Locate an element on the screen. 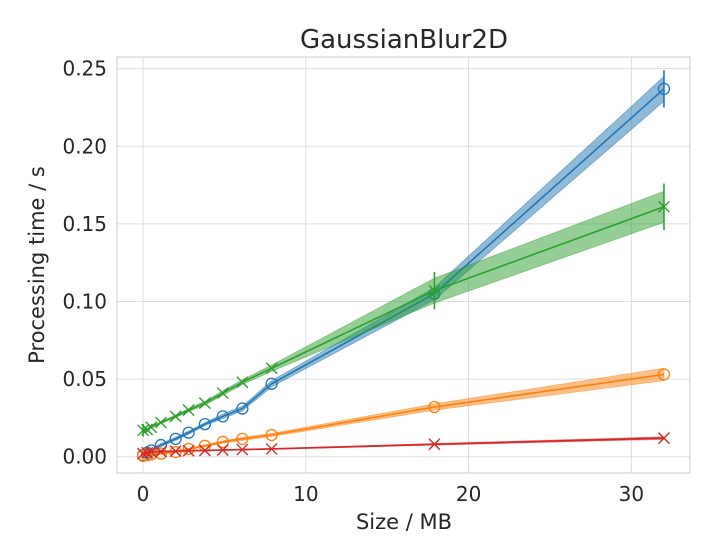 This screenshot has height=560, width=720. x-tick-label: 30 is located at coordinates (631, 494).